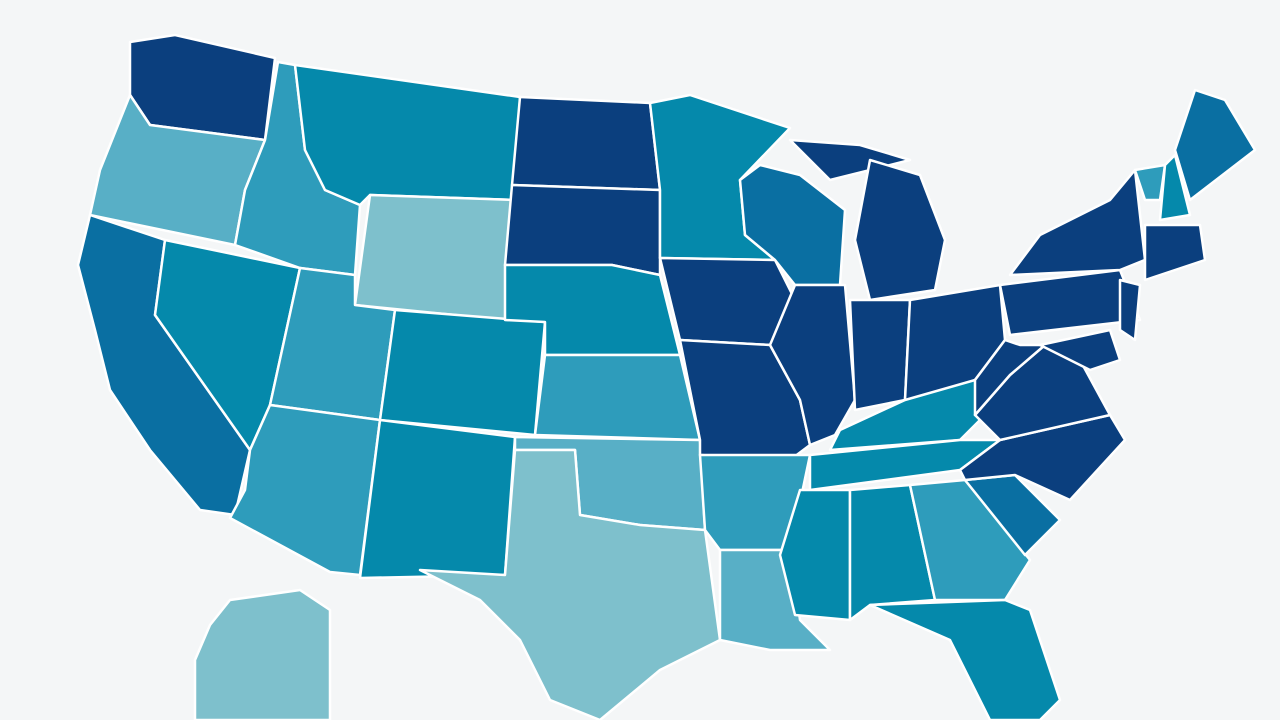  What do you see at coordinates (850, 160) in the screenshot?
I see `state-mi-upper` at bounding box center [850, 160].